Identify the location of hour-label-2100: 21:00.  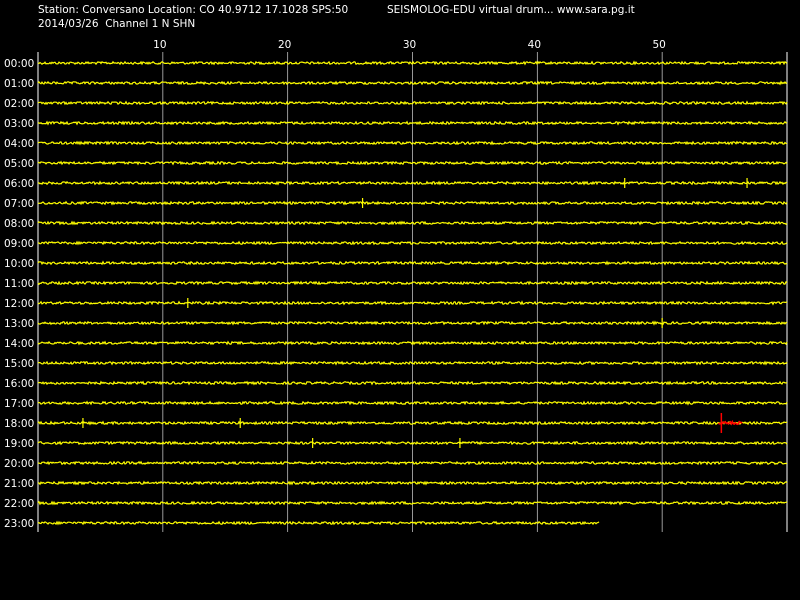
(19, 484).